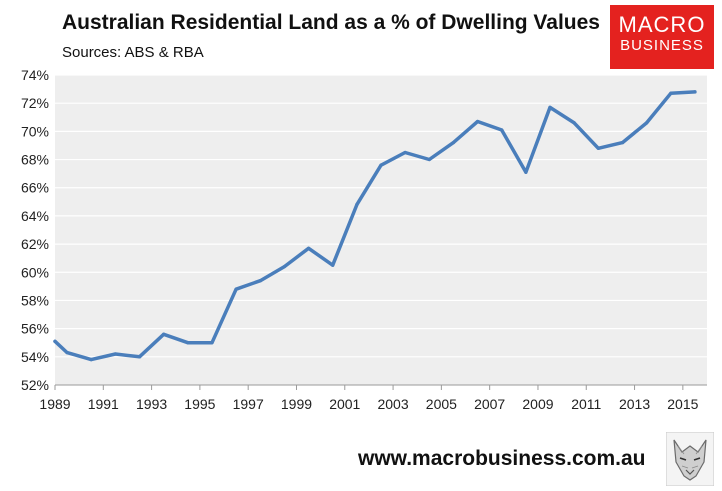  Describe the element at coordinates (35, 244) in the screenshot. I see `y-tick-label: 62%` at that location.